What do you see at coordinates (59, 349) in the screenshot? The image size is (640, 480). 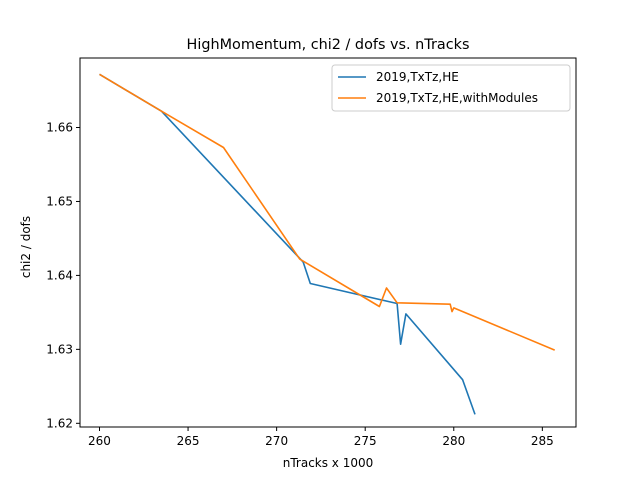 I see `y-tick-label: 1.63` at bounding box center [59, 349].